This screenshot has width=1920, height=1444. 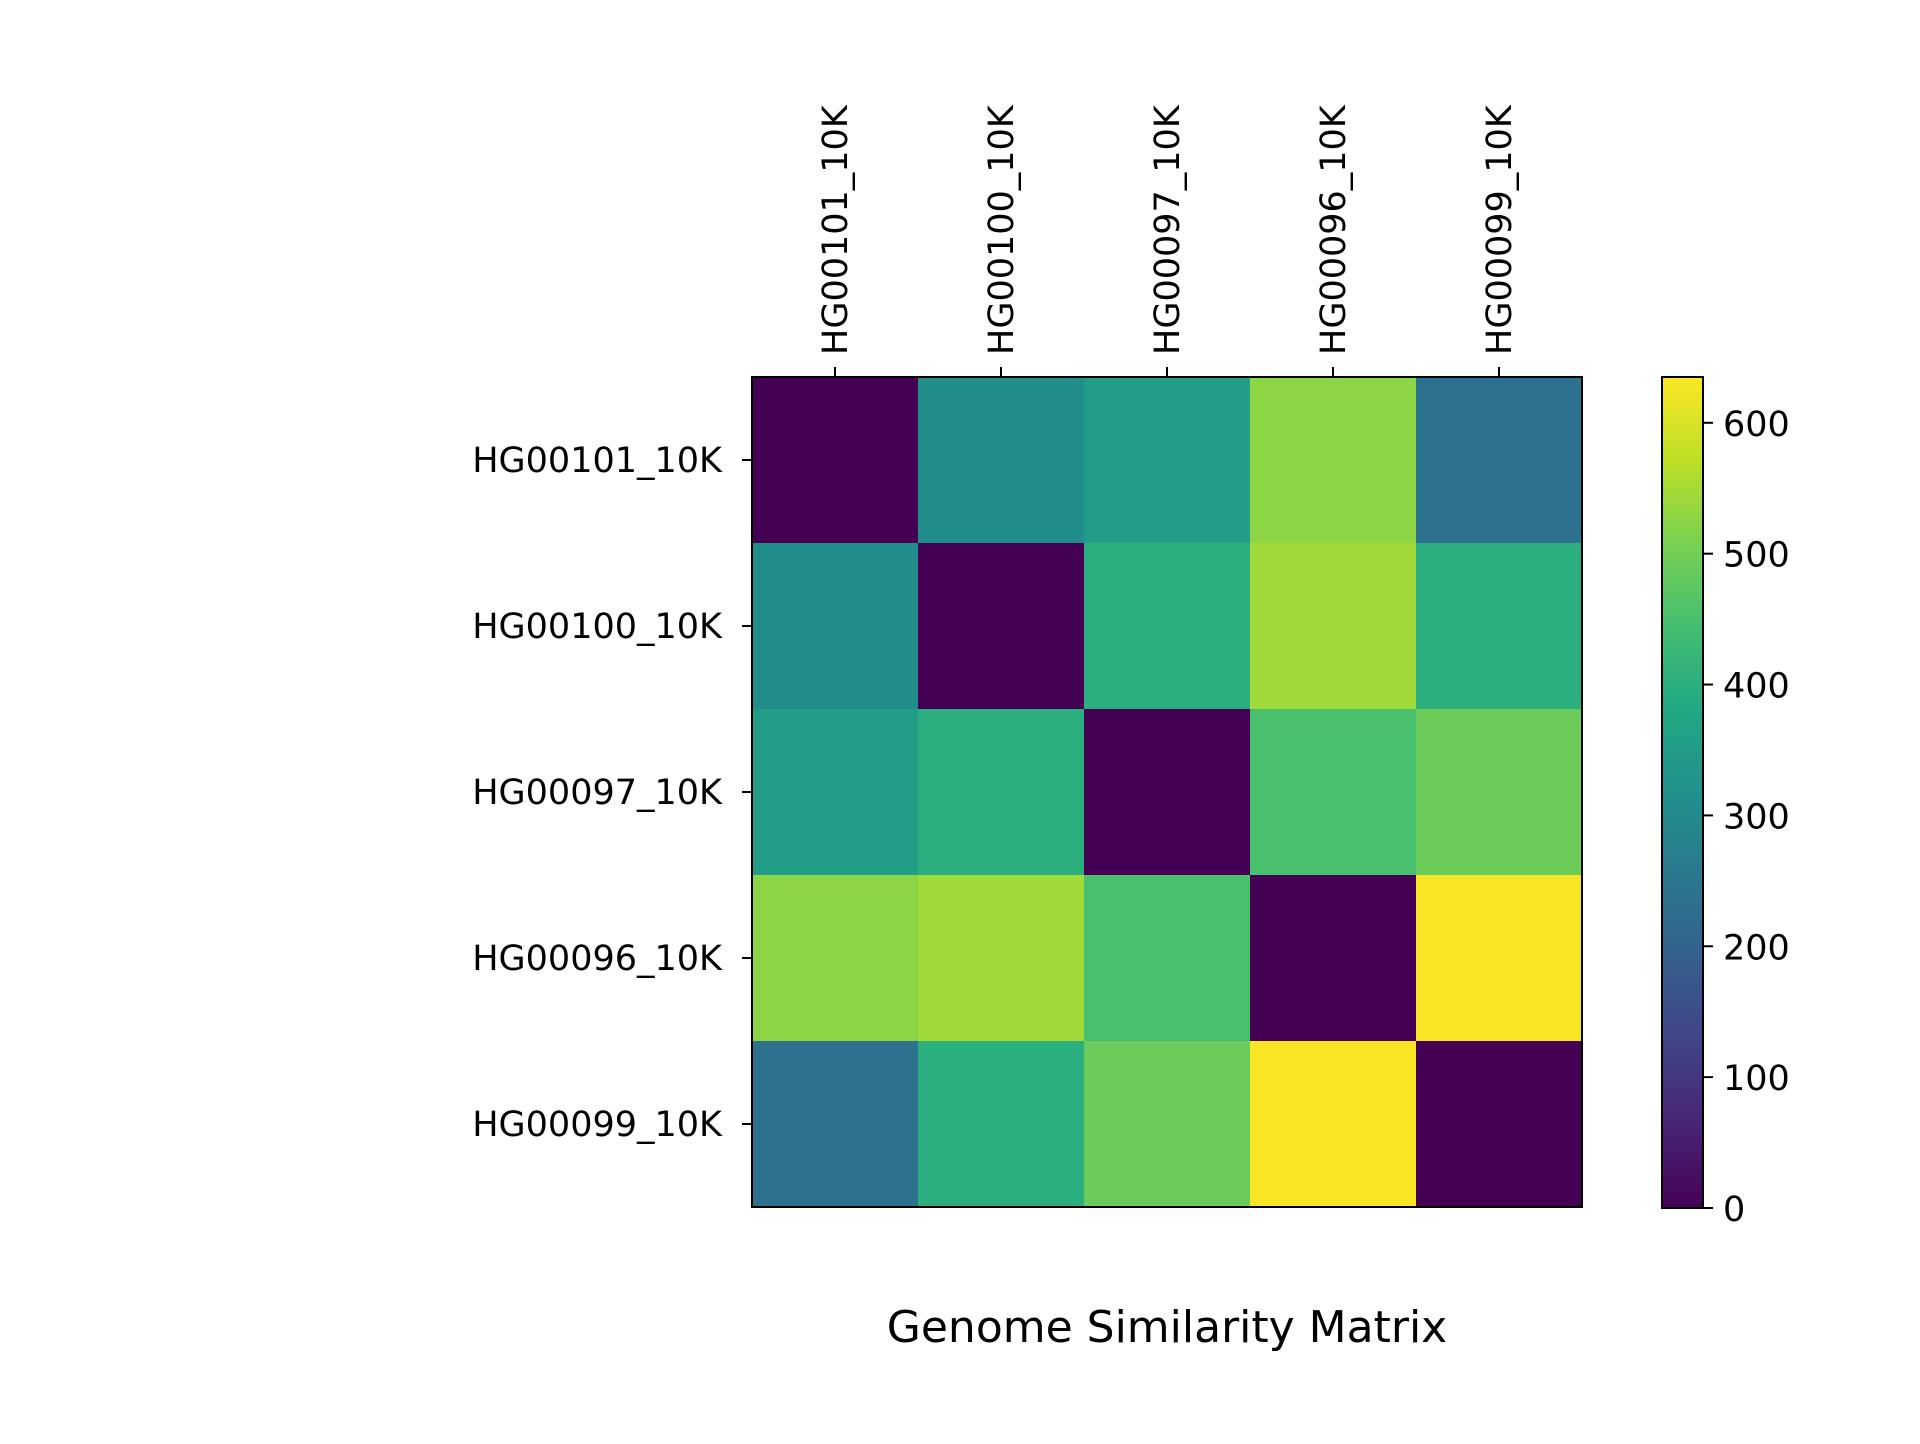 What do you see at coordinates (1168, 229) in the screenshot?
I see `x-tick-label: HG00097_10K` at bounding box center [1168, 229].